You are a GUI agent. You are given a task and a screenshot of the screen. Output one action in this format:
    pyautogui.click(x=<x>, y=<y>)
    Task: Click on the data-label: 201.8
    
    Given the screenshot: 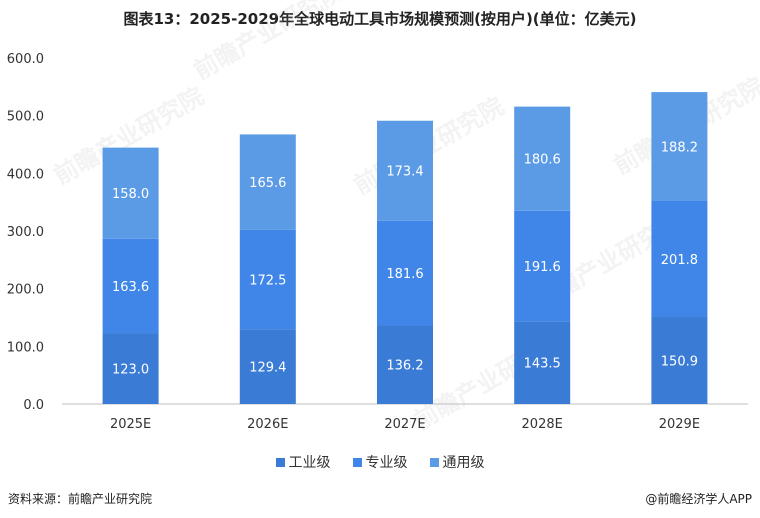 What is the action you would take?
    pyautogui.click(x=679, y=260)
    